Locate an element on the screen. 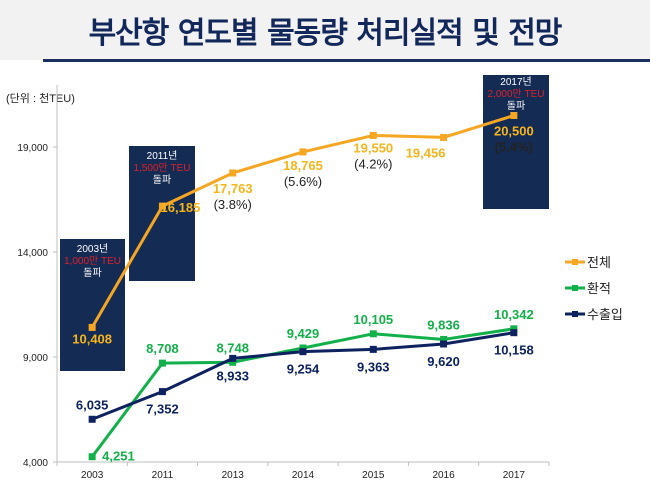 The height and width of the screenshot is (488, 650). data-label: 20,500 is located at coordinates (514, 131).